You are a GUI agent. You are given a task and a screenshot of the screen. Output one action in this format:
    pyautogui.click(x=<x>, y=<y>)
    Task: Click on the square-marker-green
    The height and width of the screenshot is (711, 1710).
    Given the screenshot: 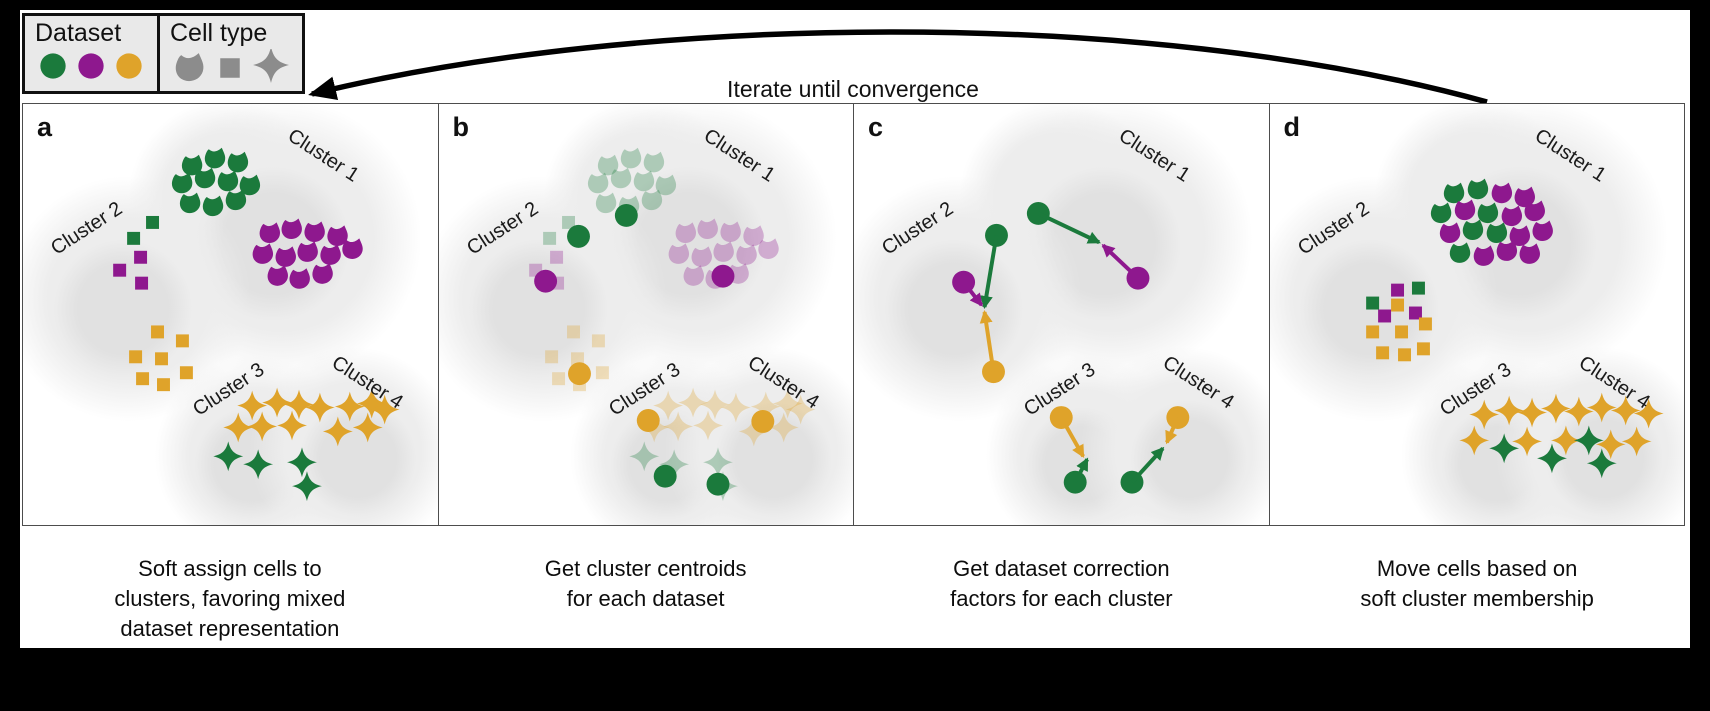 What is the action you would take?
    pyautogui.click(x=1418, y=288)
    